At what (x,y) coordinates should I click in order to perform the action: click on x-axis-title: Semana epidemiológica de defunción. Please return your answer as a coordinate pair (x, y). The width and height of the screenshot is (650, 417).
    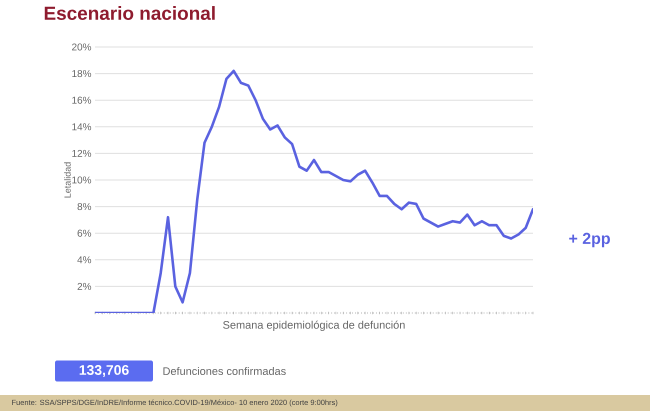
    Looking at the image, I should click on (314, 325).